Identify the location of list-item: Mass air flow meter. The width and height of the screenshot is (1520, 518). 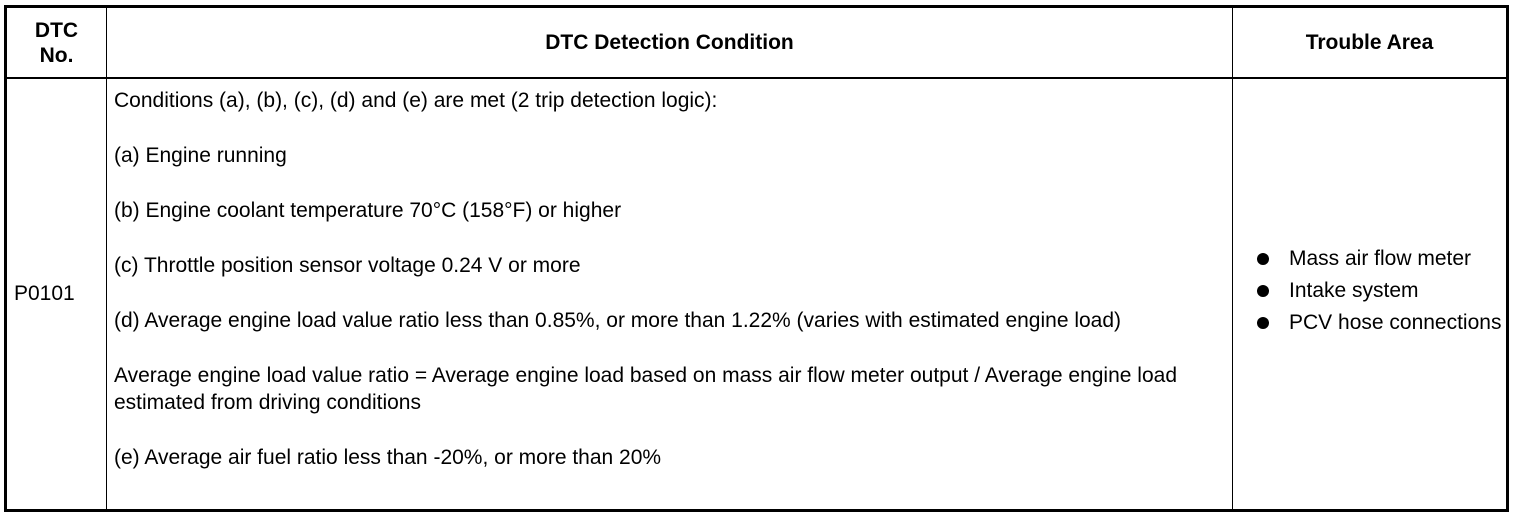
(1379, 259).